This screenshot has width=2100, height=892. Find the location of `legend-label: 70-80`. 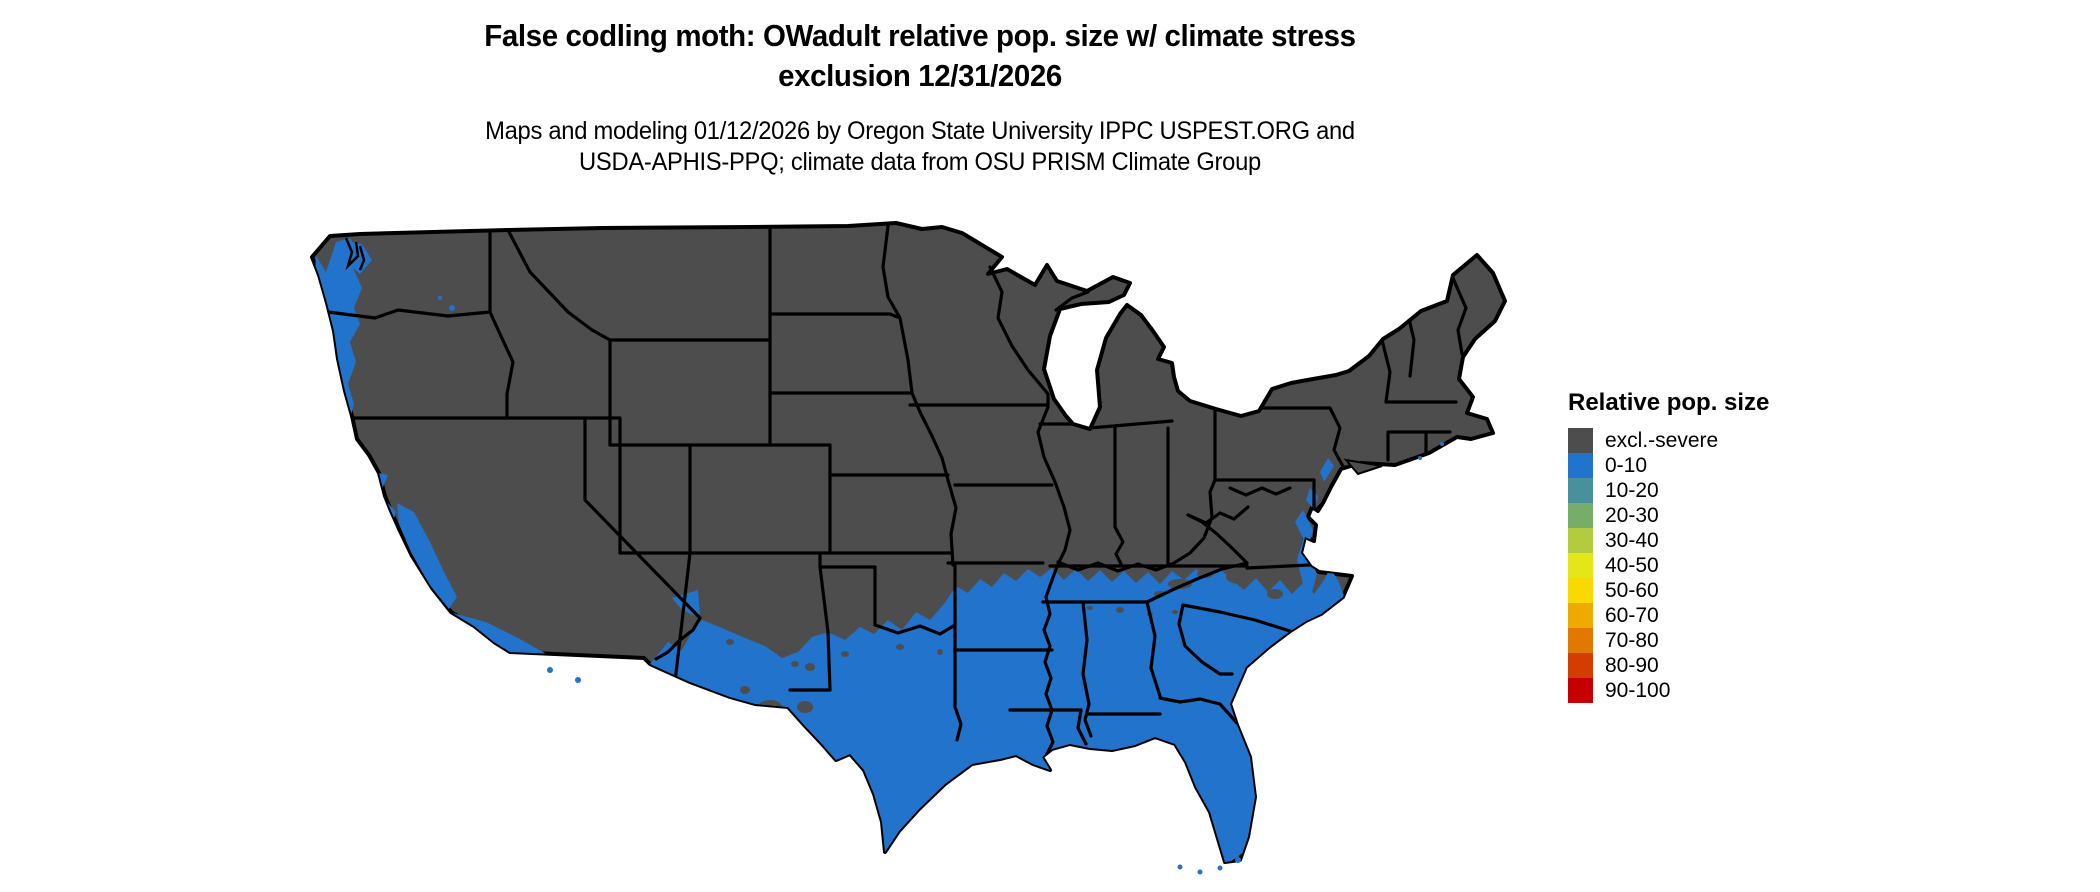

legend-label: 70-80 is located at coordinates (1632, 640).